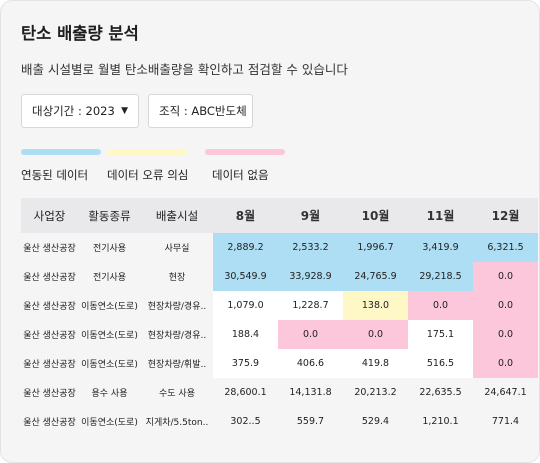 The image size is (540, 463). What do you see at coordinates (184, 69) in the screenshot?
I see `page-subtitle: 배출 시설별로 월별 탄소배출량을 확인하고 점검할 수 있습니다` at bounding box center [184, 69].